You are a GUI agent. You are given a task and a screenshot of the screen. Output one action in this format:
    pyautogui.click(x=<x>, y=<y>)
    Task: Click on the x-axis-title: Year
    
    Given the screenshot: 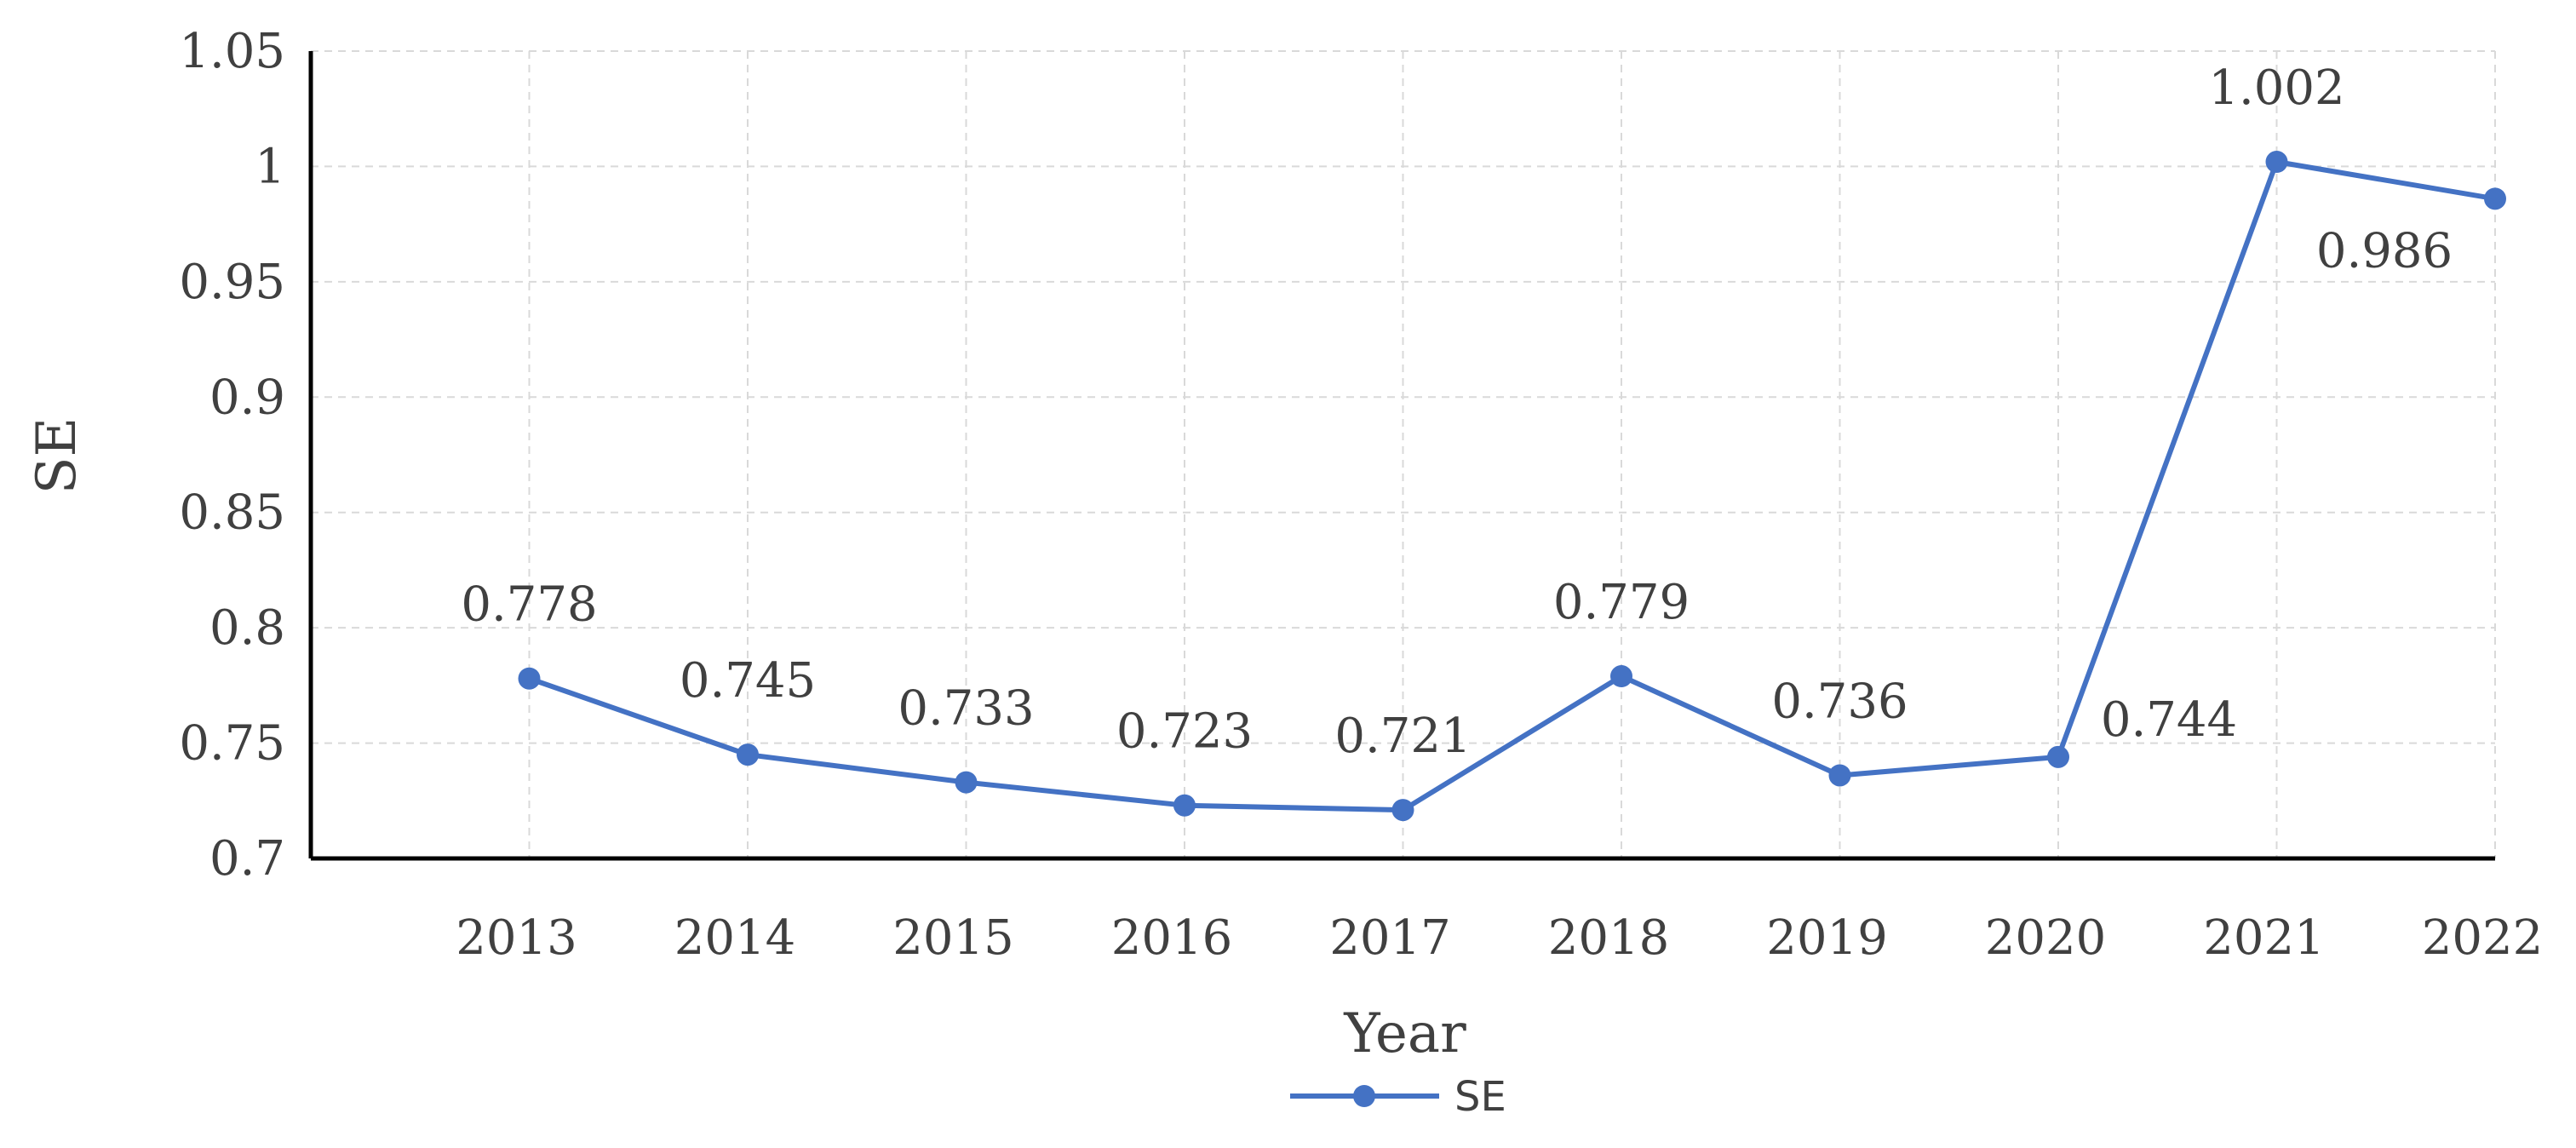 What is the action you would take?
    pyautogui.click(x=1404, y=1033)
    